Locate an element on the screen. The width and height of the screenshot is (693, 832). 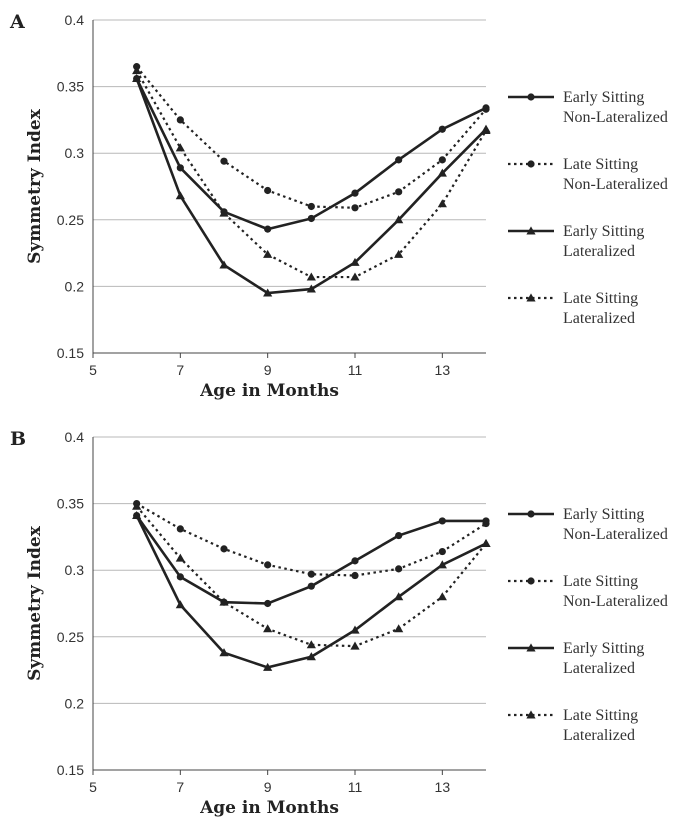
legend-entry: Early Sitting Non-Lateralized is located at coordinates (588, 524).